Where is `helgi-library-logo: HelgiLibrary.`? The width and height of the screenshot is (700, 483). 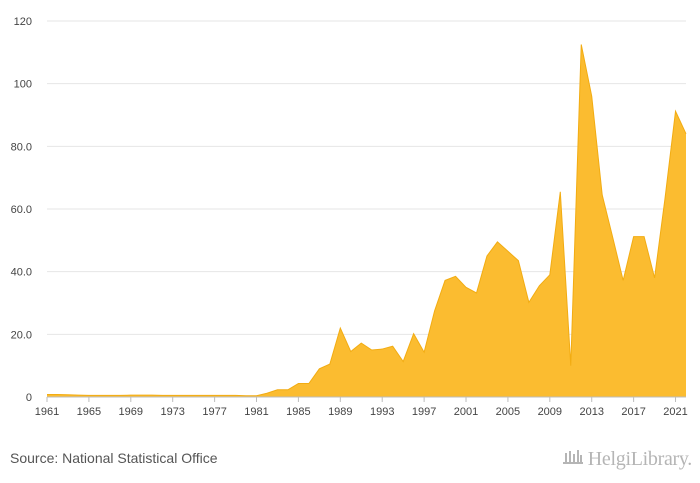
helgi-library-logo: HelgiLibrary. is located at coordinates (627, 459).